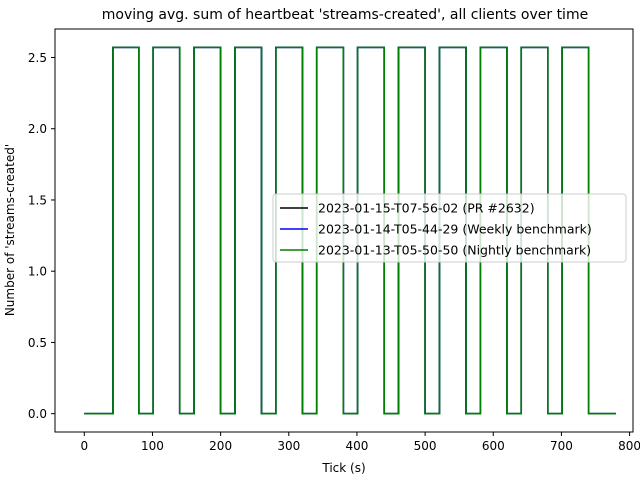 The width and height of the screenshot is (640, 480). What do you see at coordinates (288, 446) in the screenshot?
I see `x-tick-label-3: 300` at bounding box center [288, 446].